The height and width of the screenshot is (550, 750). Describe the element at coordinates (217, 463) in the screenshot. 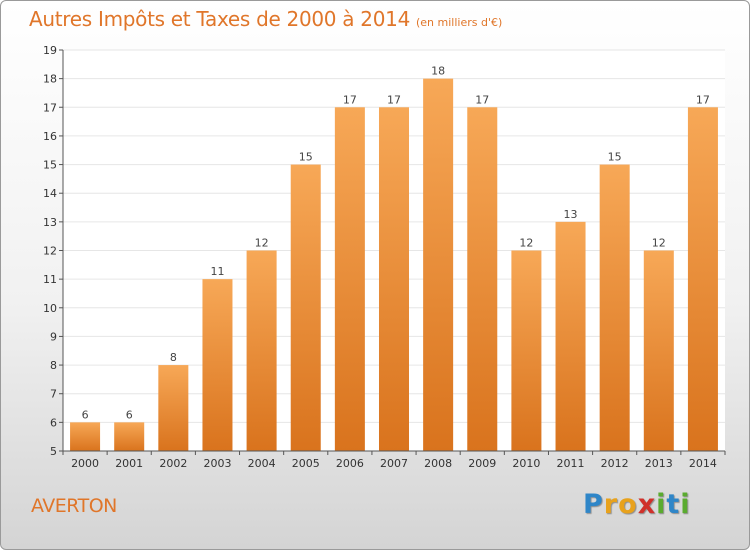

I see `x-tick-label: 2003` at that location.